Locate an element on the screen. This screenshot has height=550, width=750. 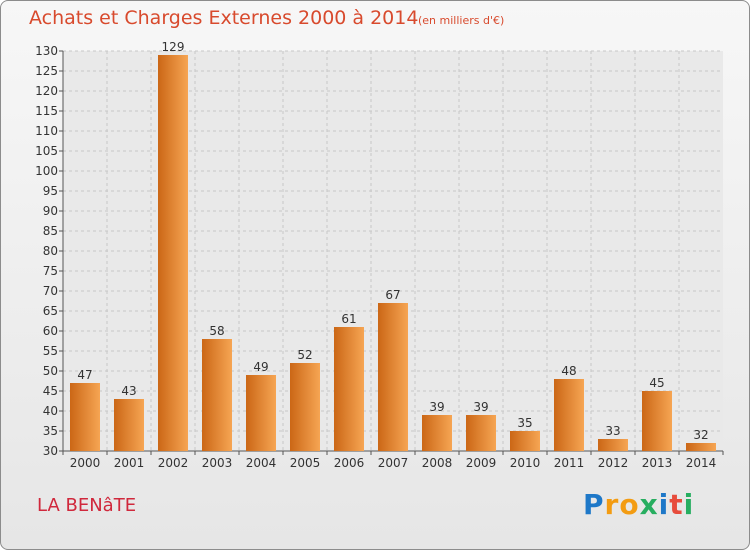
bar-value-label: 35 is located at coordinates (524, 423).